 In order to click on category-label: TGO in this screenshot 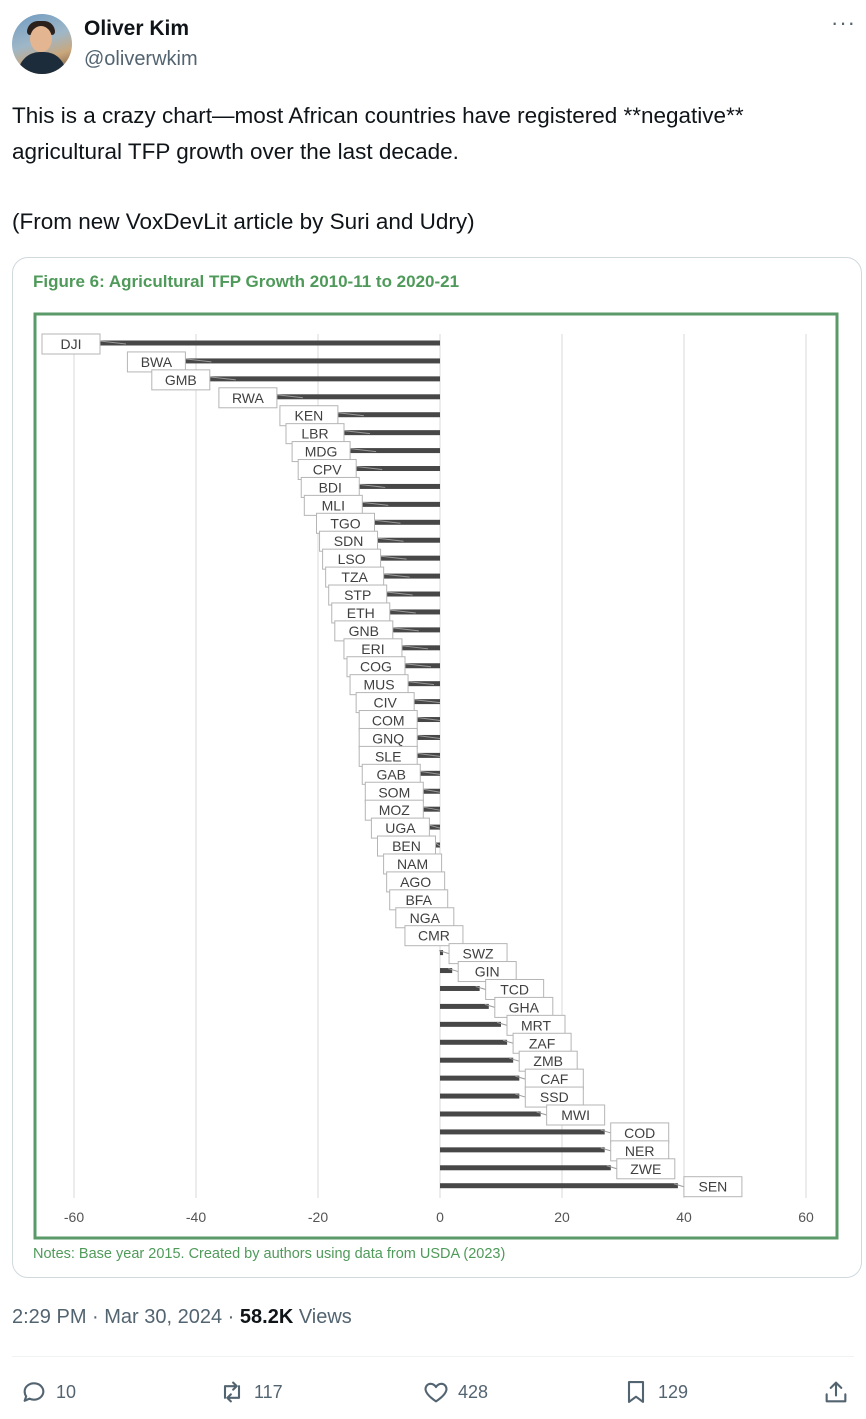, I will do `click(345, 523)`.